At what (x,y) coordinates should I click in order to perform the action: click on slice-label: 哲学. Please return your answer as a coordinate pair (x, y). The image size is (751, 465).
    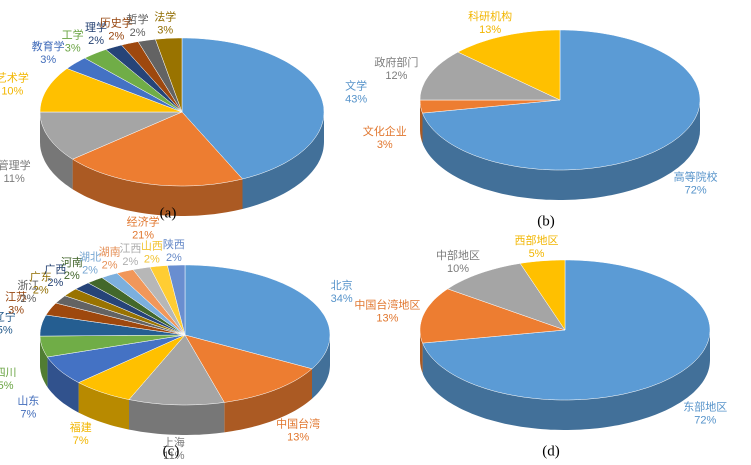
    Looking at the image, I should click on (138, 19).